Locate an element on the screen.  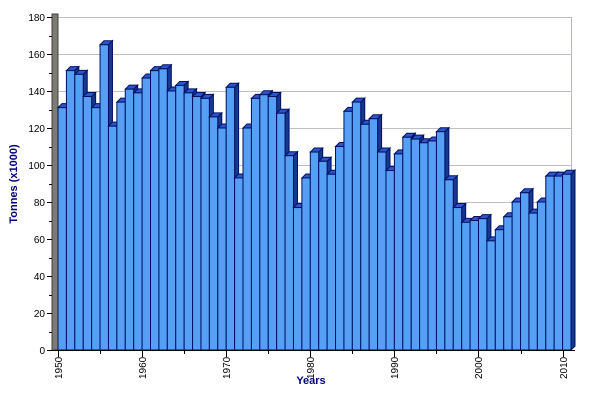
y-tick-label: 160 is located at coordinates (36, 55).